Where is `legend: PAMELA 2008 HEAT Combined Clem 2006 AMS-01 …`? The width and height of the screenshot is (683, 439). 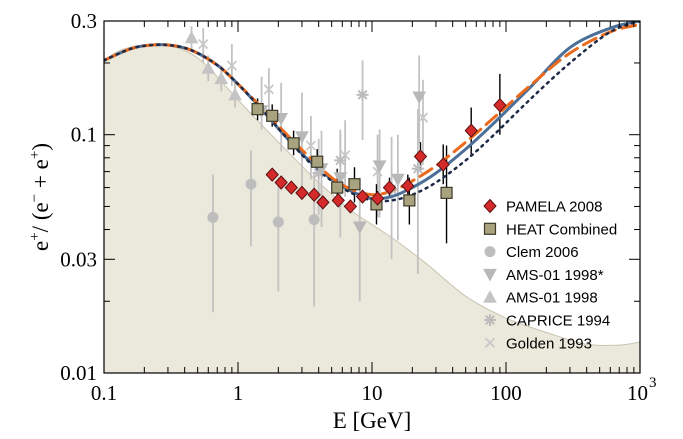
legend: PAMELA 2008 HEAT Combined Clem 2006 AMS-01 … is located at coordinates (550, 275).